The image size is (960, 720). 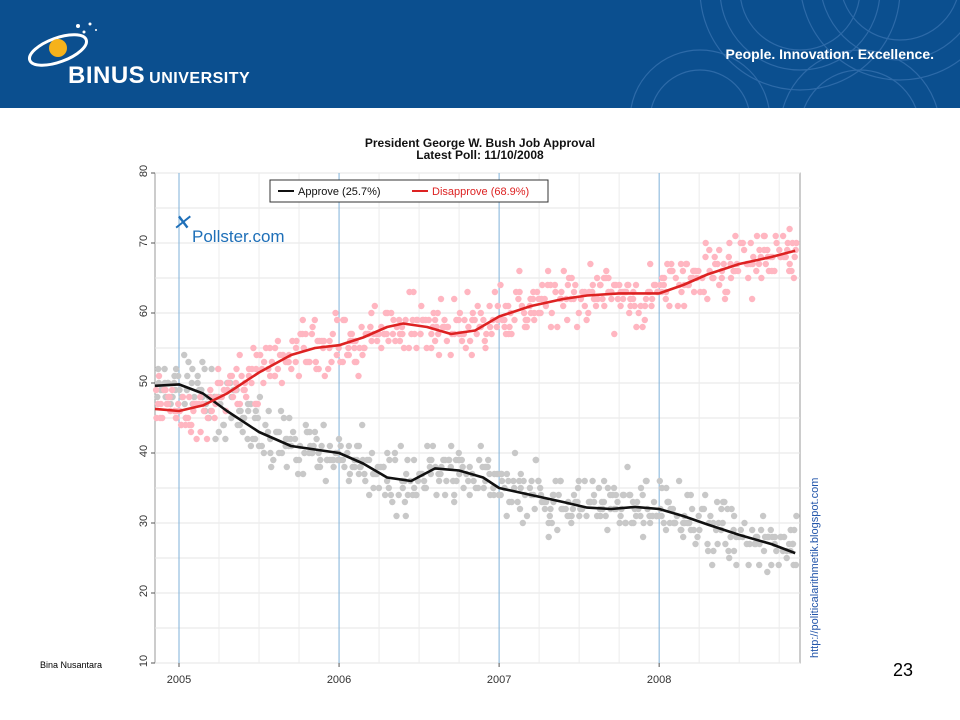 I want to click on legend-box, so click(x=409, y=191).